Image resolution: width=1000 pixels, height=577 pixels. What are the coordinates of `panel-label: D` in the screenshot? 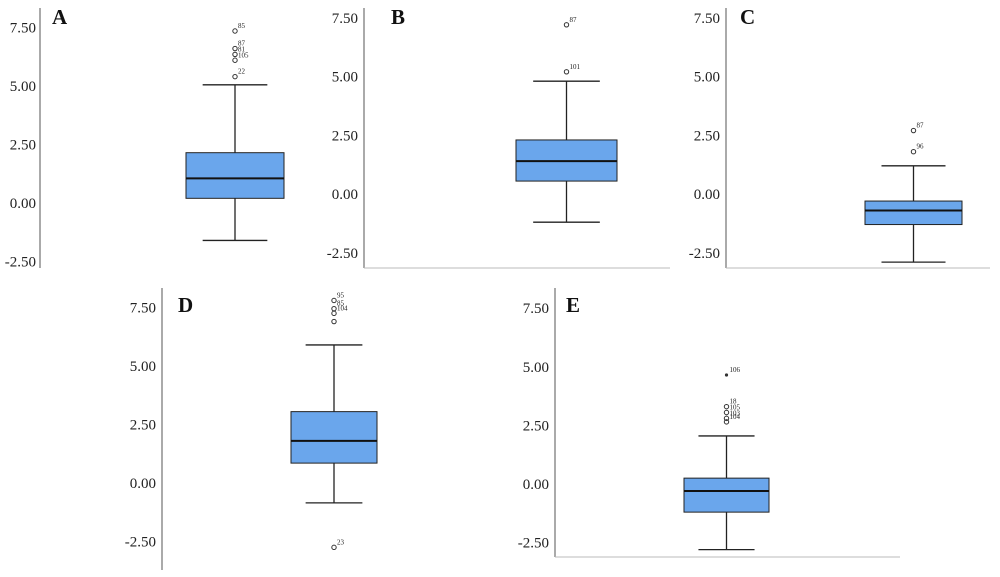 It's located at (185, 305).